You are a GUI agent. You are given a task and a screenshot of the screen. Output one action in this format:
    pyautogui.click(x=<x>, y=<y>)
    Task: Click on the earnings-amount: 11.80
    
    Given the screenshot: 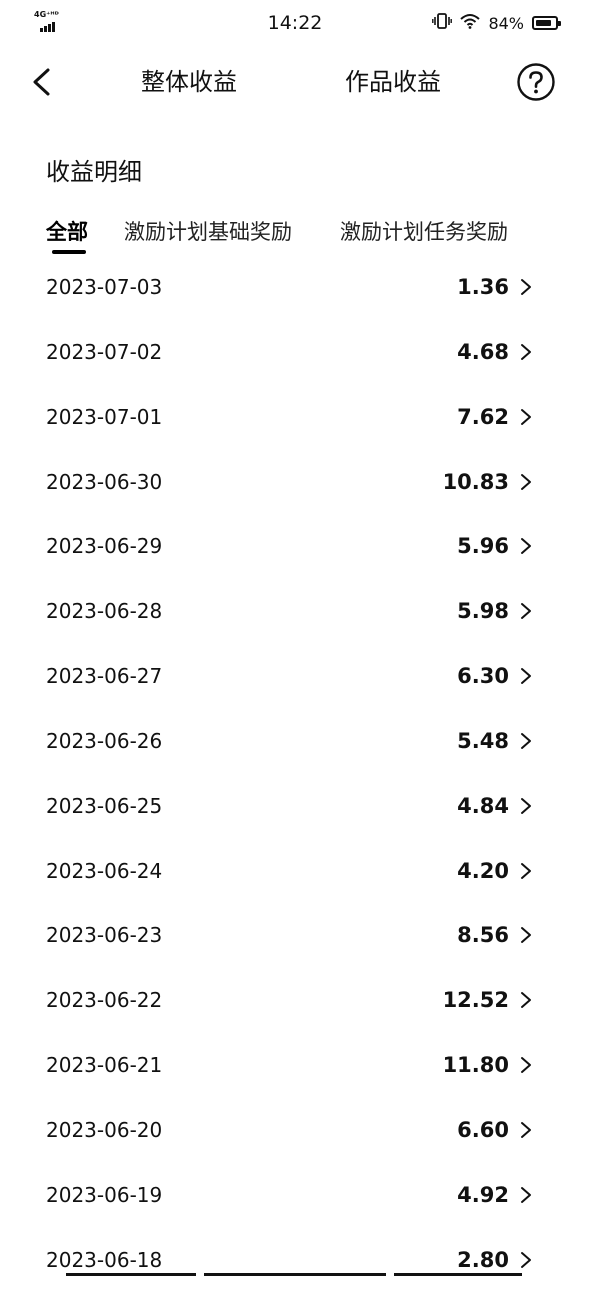 What is the action you would take?
    pyautogui.click(x=475, y=1065)
    